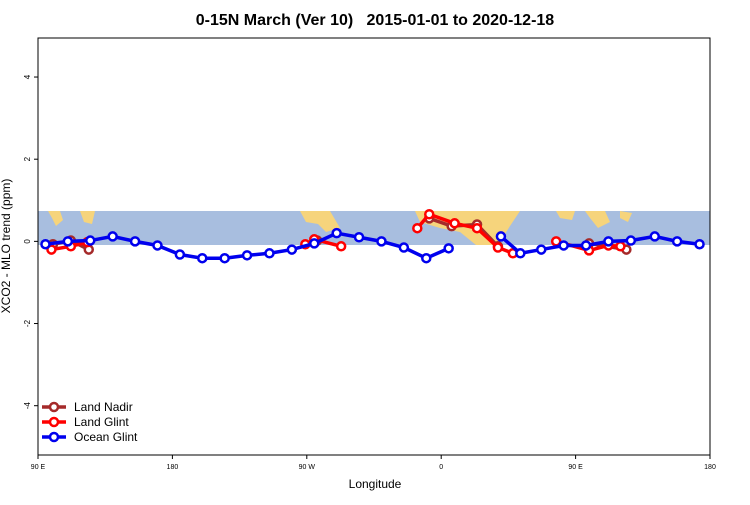  Describe the element at coordinates (27, 241) in the screenshot. I see `y-tick-label: 0` at that location.